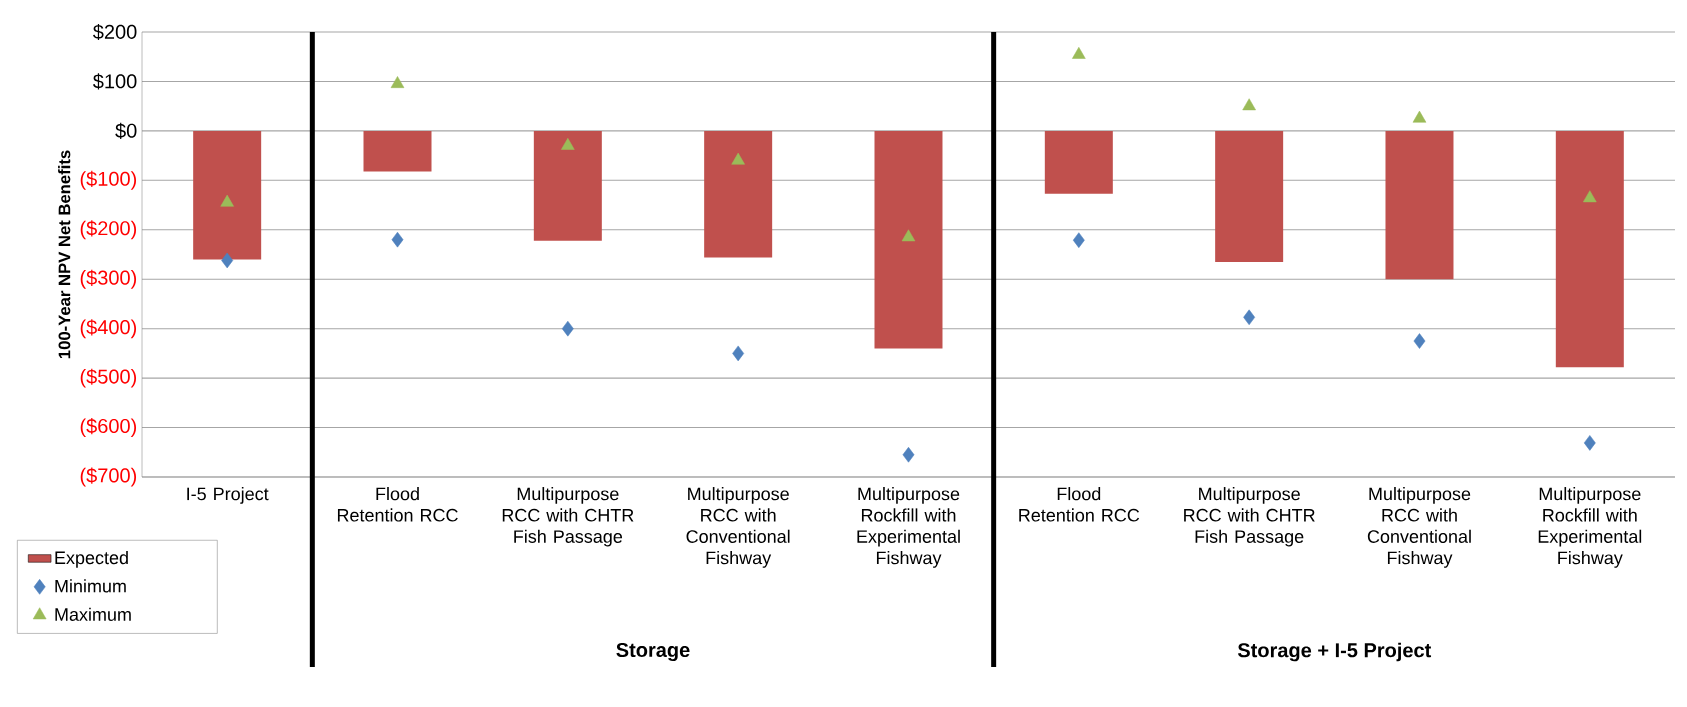 The width and height of the screenshot is (1687, 707). What do you see at coordinates (108, 230) in the screenshot?
I see `y-tick-label: ($200)` at bounding box center [108, 230].